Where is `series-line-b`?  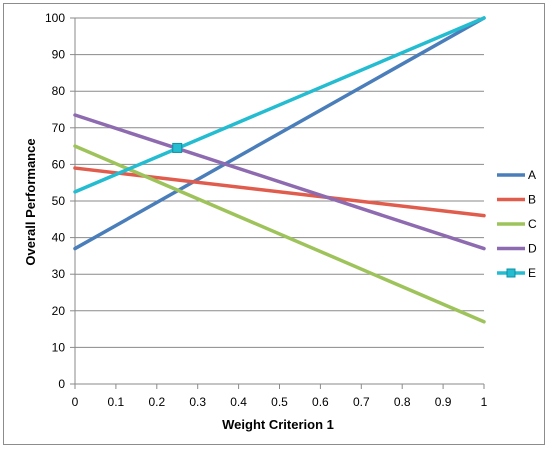 series-line-b is located at coordinates (279, 192).